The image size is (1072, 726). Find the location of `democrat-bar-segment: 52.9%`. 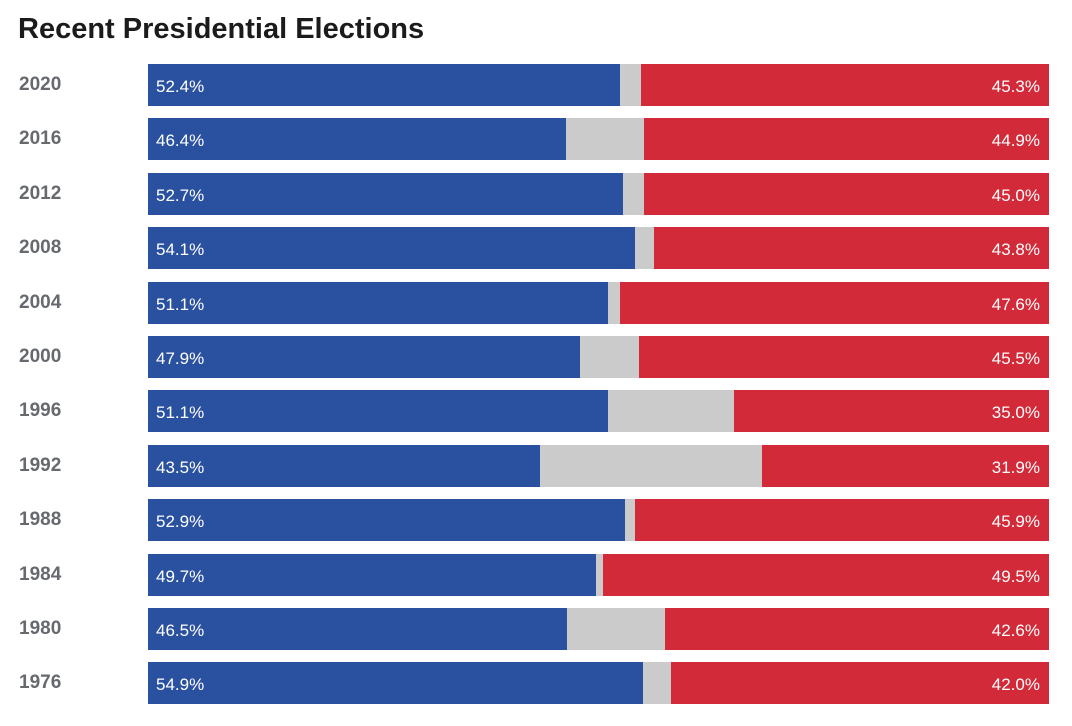

democrat-bar-segment: 52.9% is located at coordinates (386, 520).